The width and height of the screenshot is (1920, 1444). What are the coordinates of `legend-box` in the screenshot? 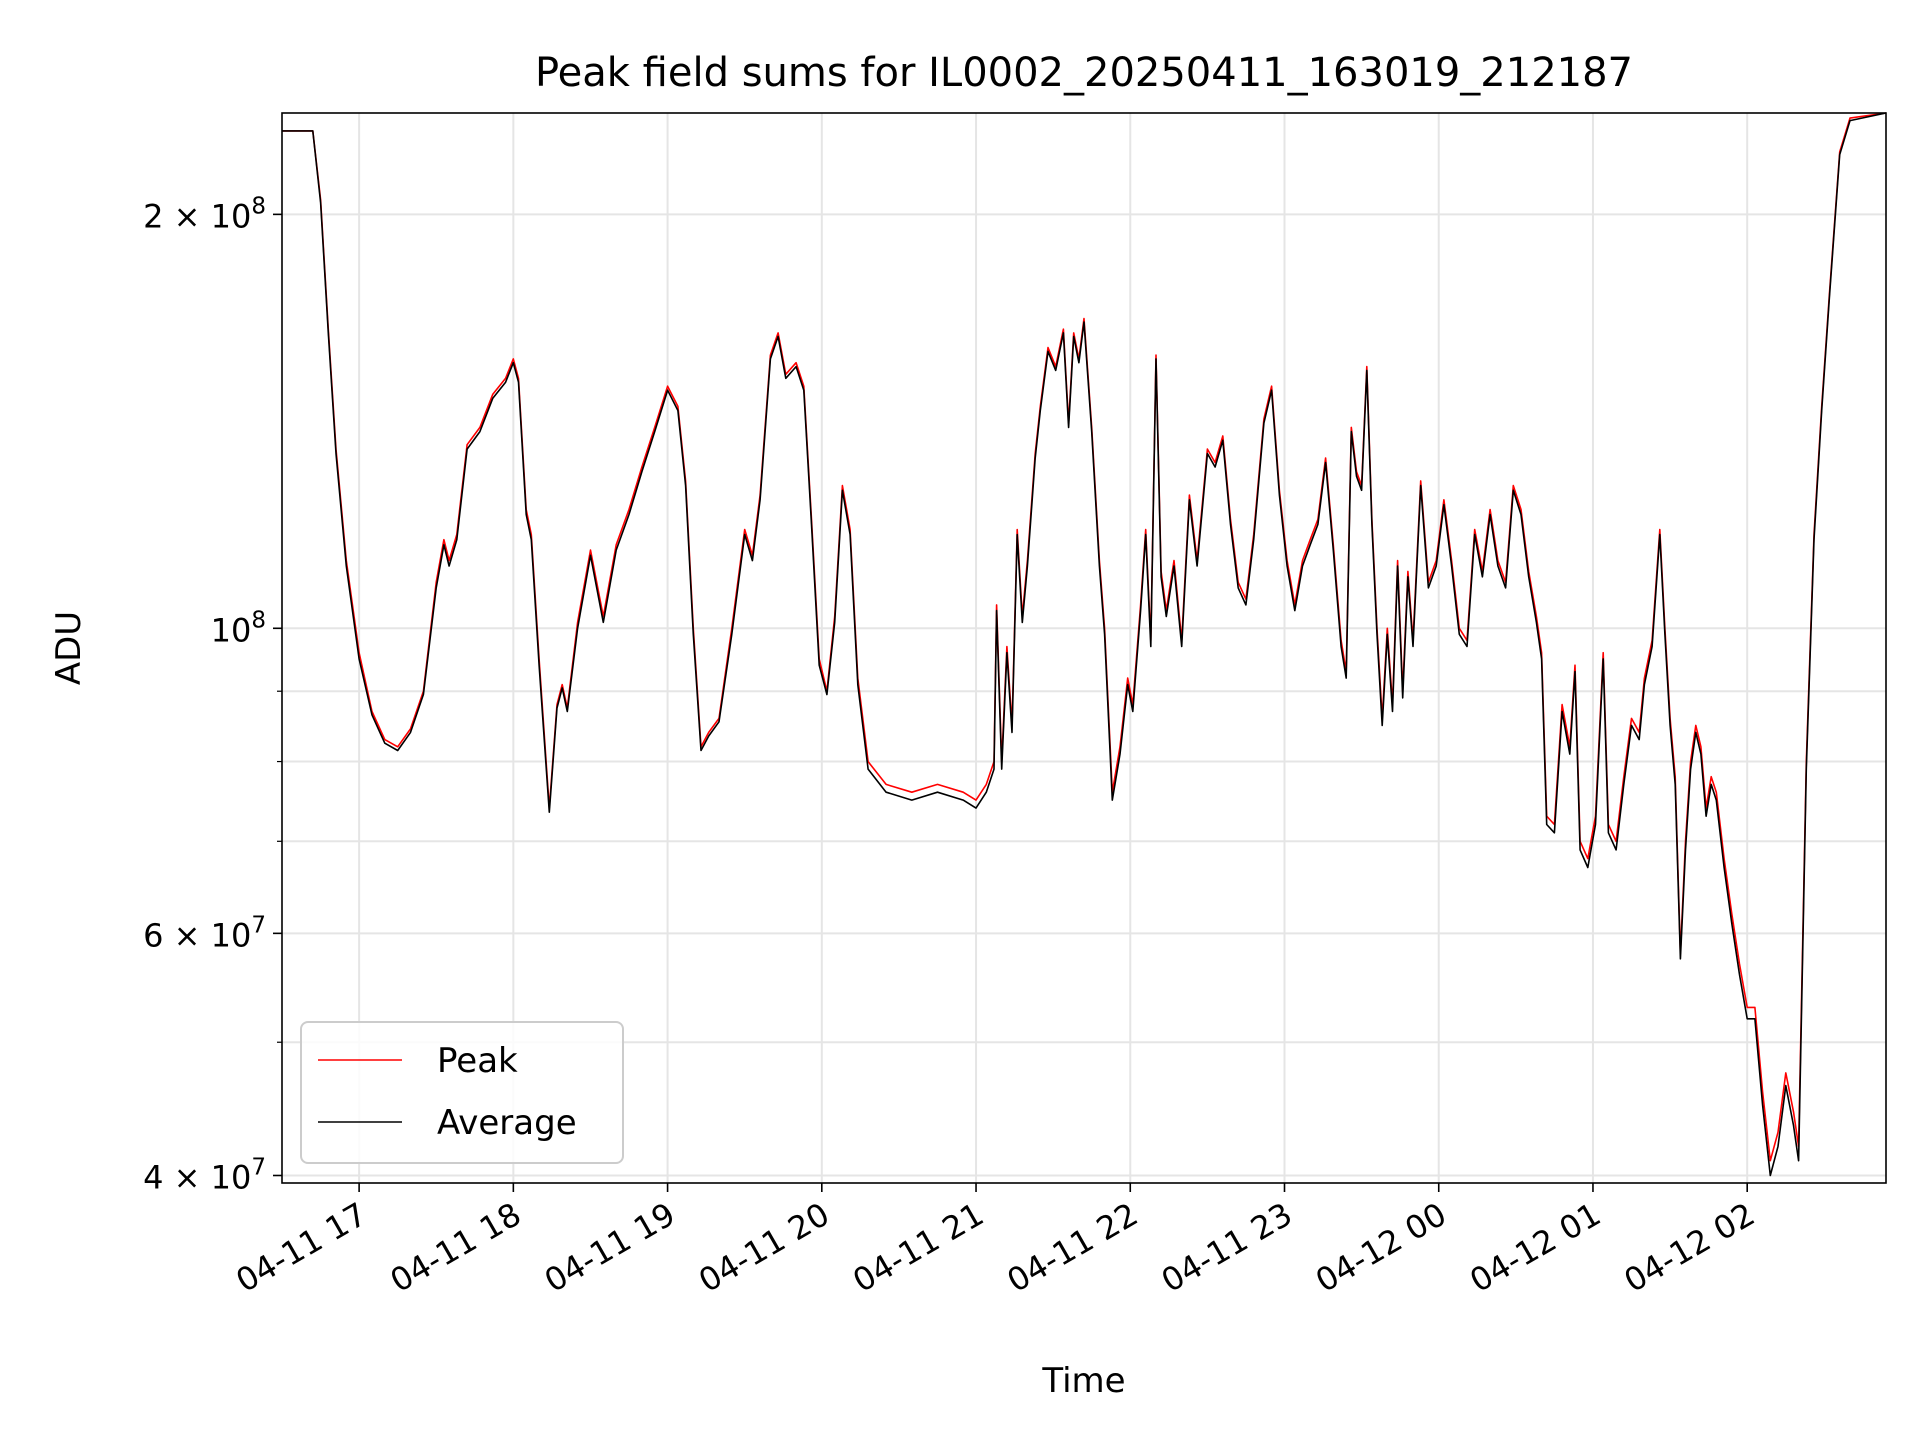 It's located at (462, 1092).